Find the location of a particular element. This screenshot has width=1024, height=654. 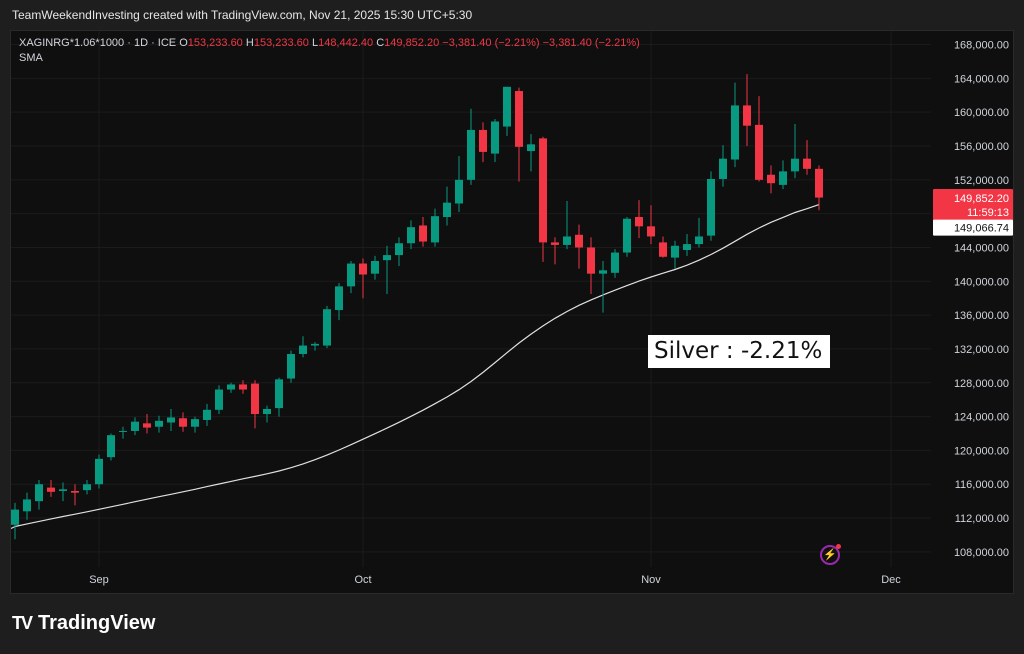

alert-dot is located at coordinates (838, 546).